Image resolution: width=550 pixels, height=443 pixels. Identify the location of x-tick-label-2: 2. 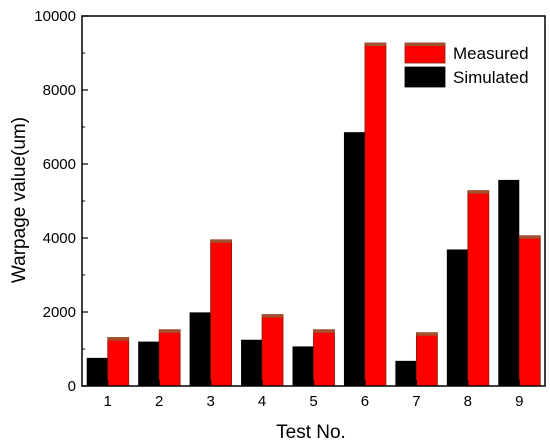
(159, 401).